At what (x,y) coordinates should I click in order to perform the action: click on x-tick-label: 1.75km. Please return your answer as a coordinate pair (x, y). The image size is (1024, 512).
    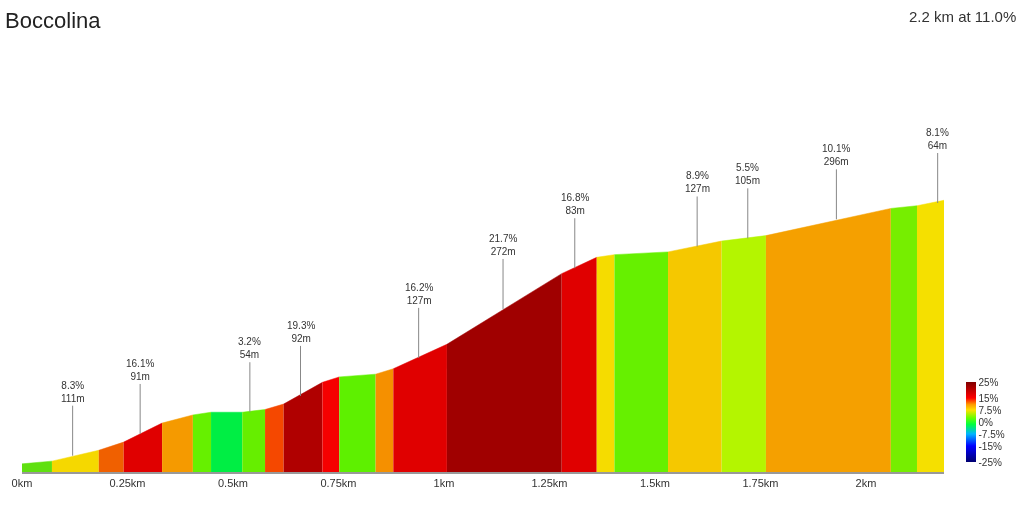
    Looking at the image, I should click on (760, 483).